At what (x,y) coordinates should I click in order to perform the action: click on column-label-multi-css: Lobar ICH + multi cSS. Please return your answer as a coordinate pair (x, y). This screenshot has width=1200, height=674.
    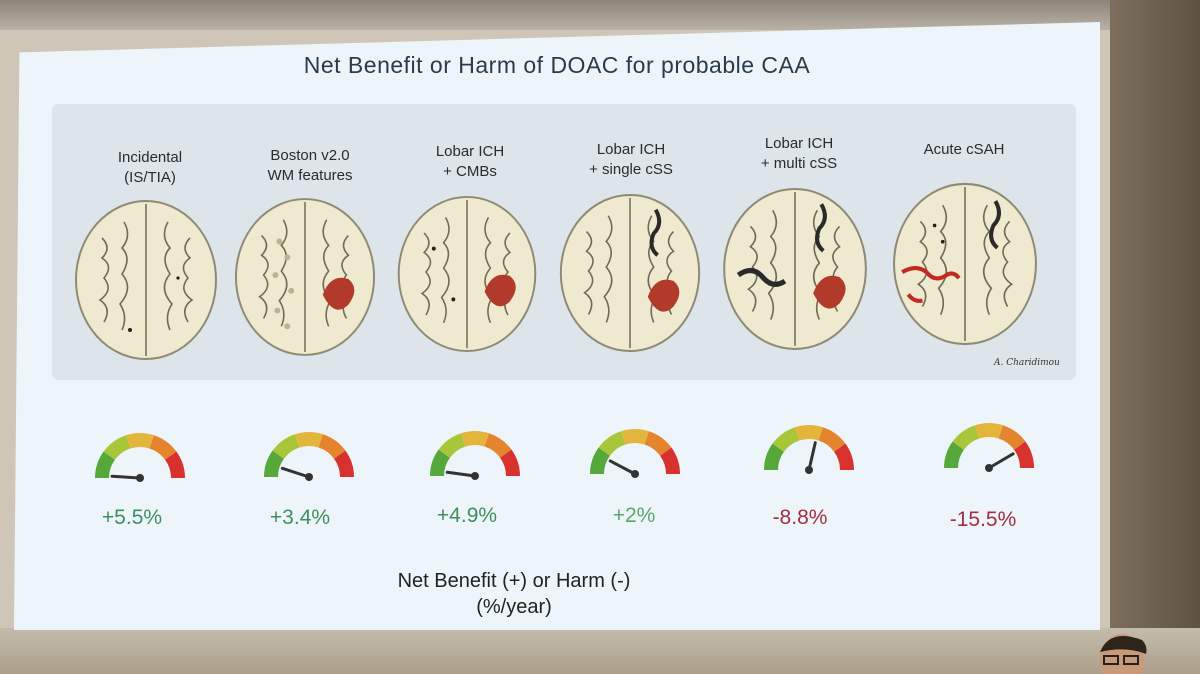
    Looking at the image, I should click on (799, 154).